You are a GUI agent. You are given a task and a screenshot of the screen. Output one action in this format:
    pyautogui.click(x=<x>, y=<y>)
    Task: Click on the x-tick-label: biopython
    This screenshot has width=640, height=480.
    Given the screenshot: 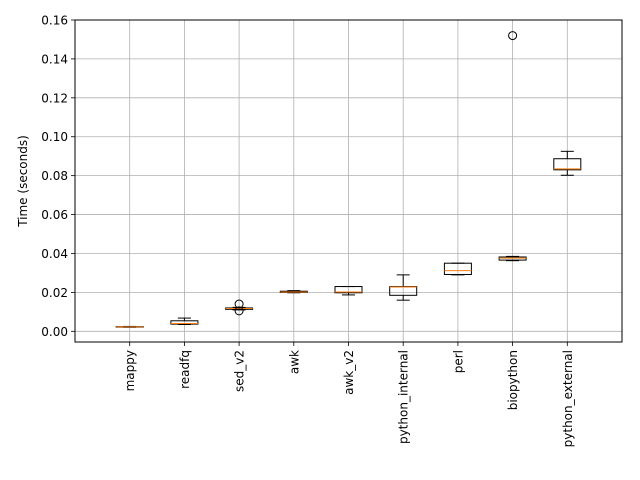 What is the action you would take?
    pyautogui.click(x=513, y=380)
    